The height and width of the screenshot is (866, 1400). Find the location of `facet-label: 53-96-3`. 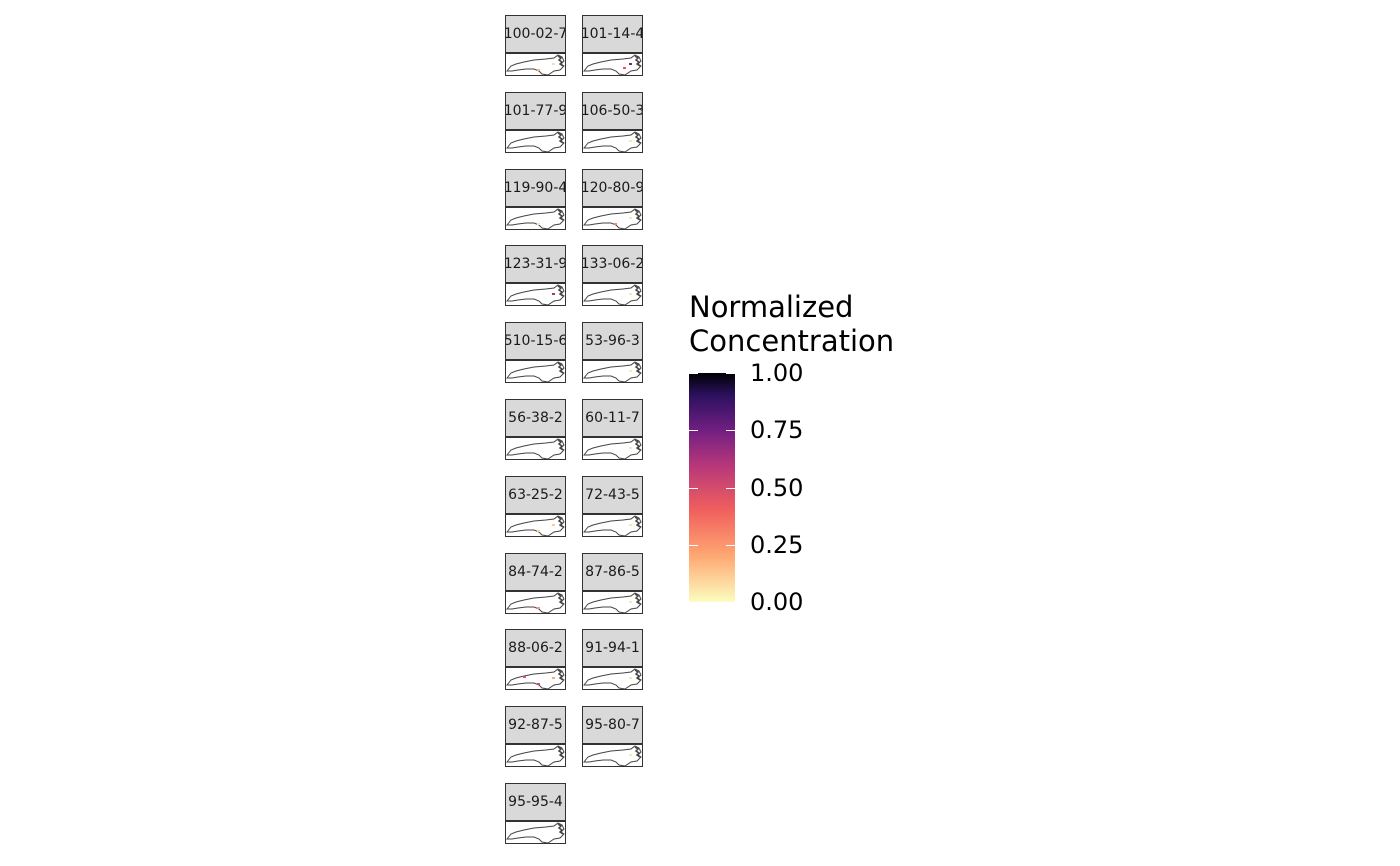

facet-label: 53-96-3 is located at coordinates (612, 341).